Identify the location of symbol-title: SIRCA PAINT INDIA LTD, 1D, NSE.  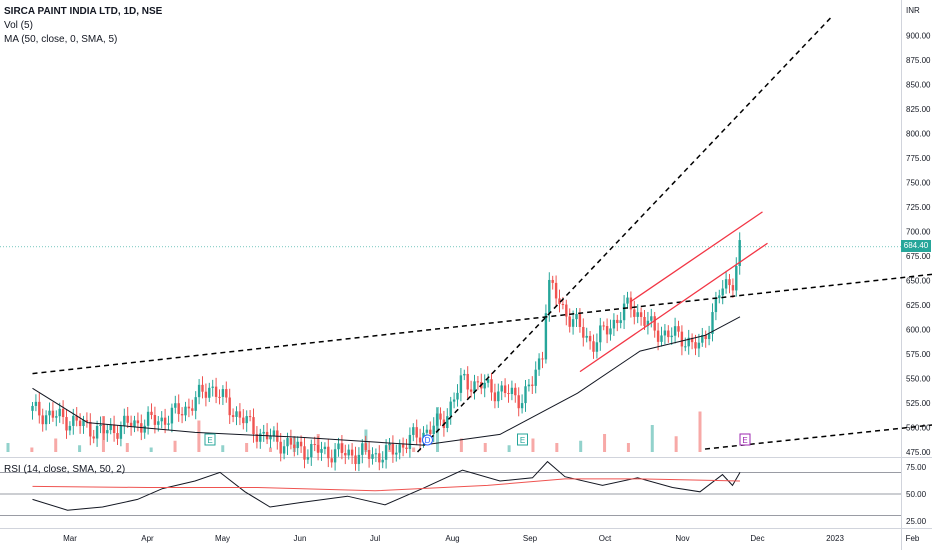
(83, 12).